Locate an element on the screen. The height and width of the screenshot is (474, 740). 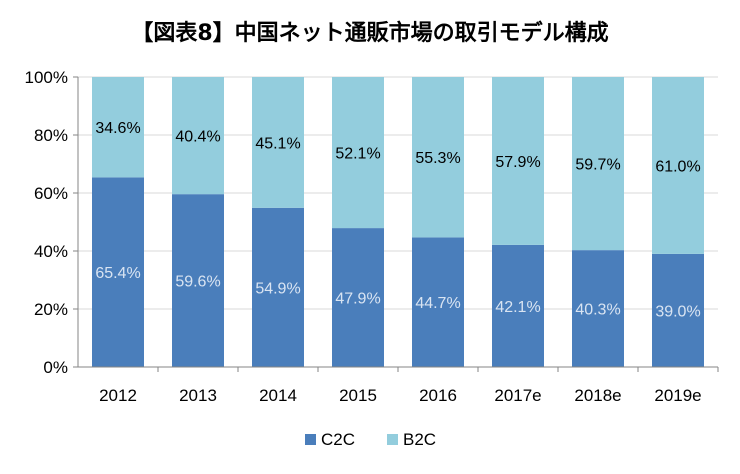
y-tick-label: 40% is located at coordinates (51, 251).